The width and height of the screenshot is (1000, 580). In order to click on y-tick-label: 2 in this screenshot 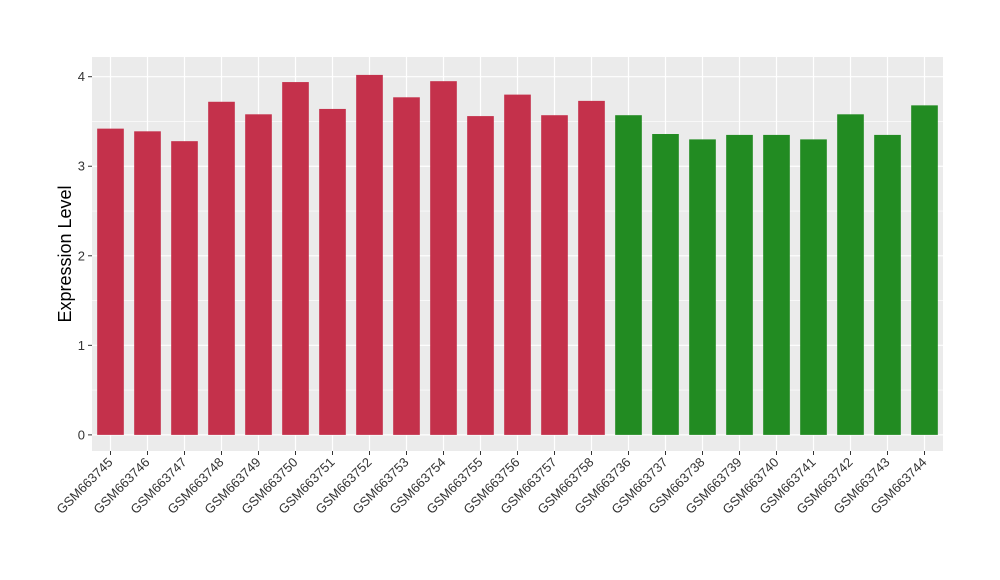, I will do `click(81, 255)`.